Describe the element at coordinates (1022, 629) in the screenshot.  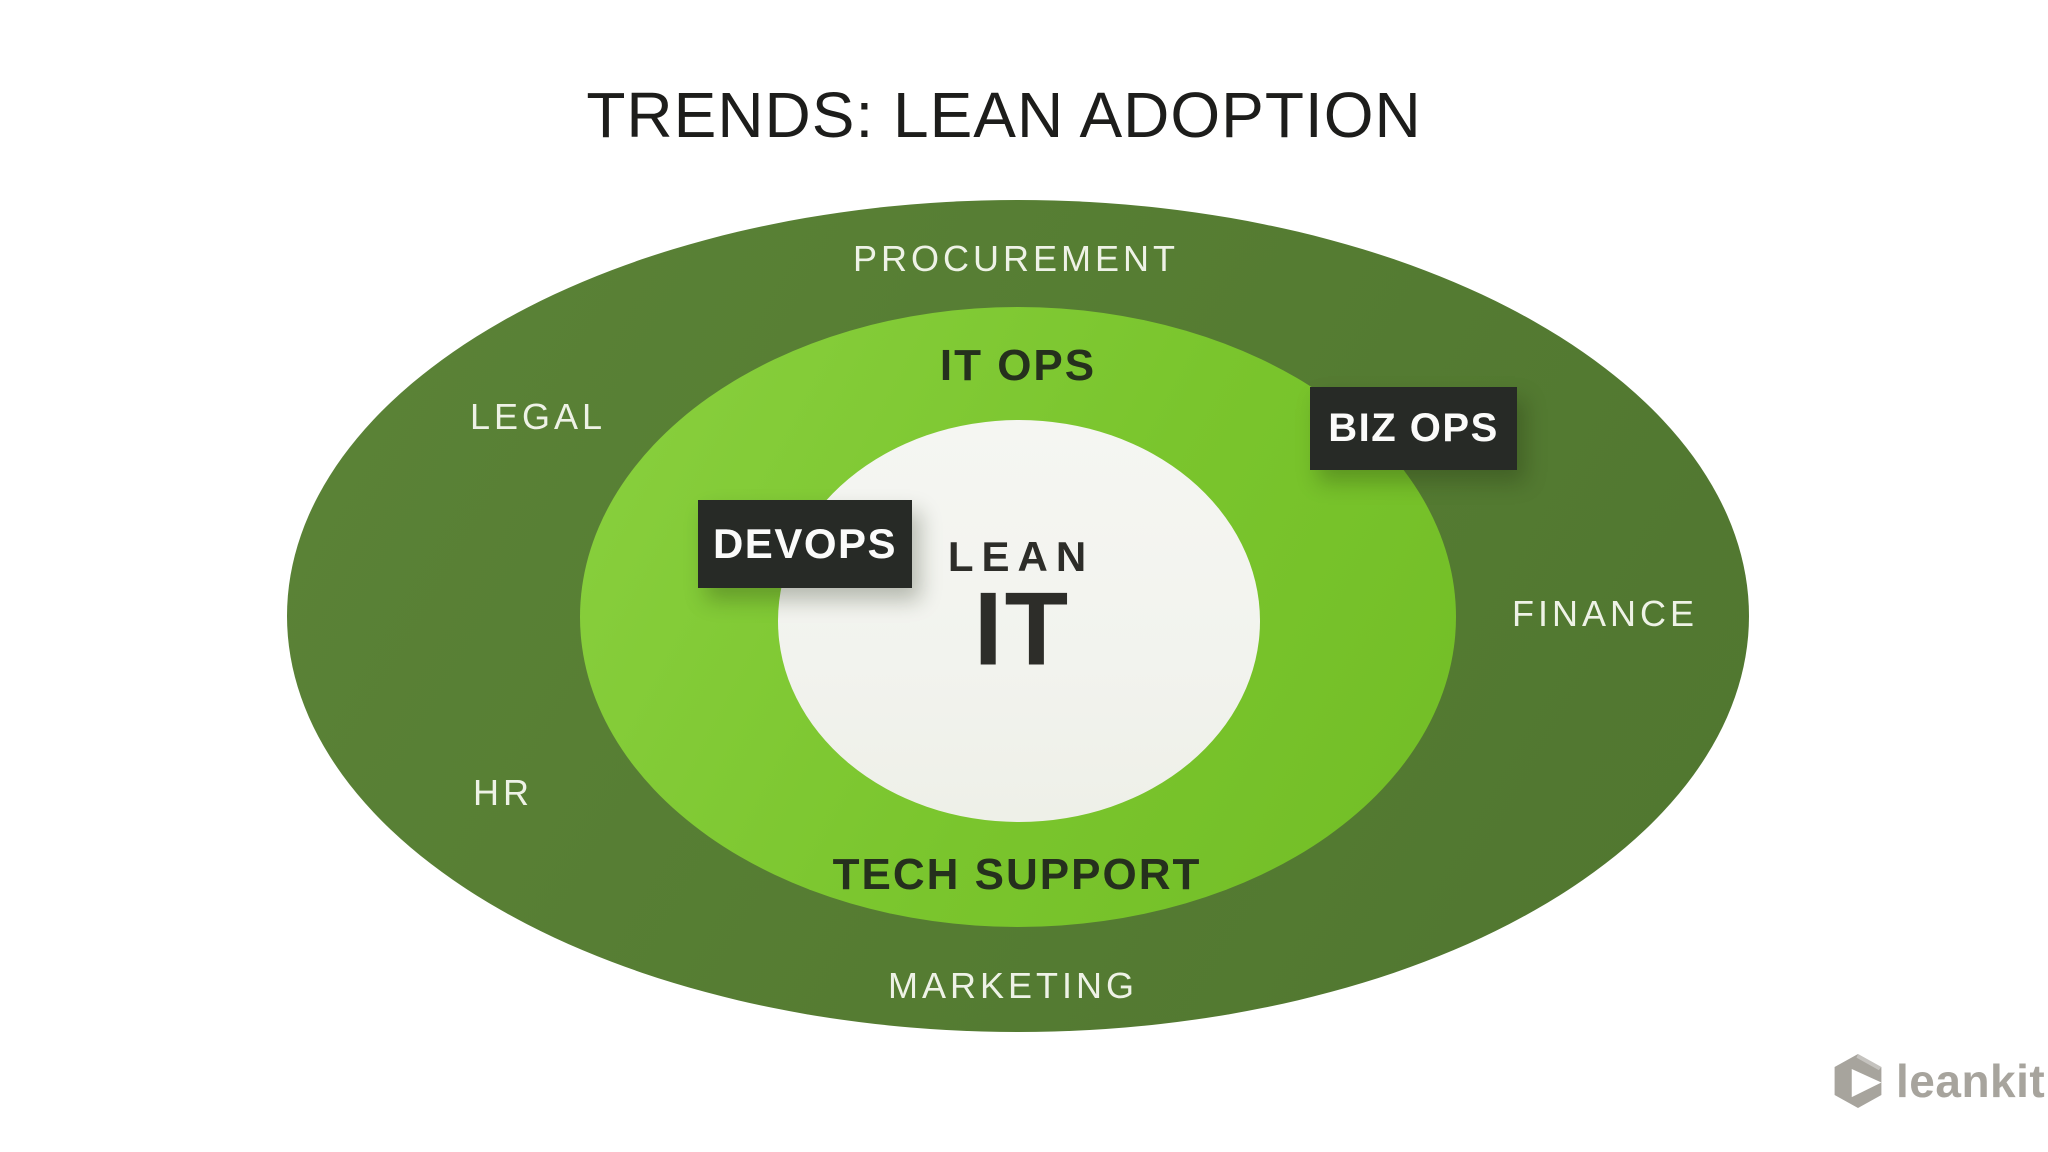
I see `center-label-it: IT` at that location.